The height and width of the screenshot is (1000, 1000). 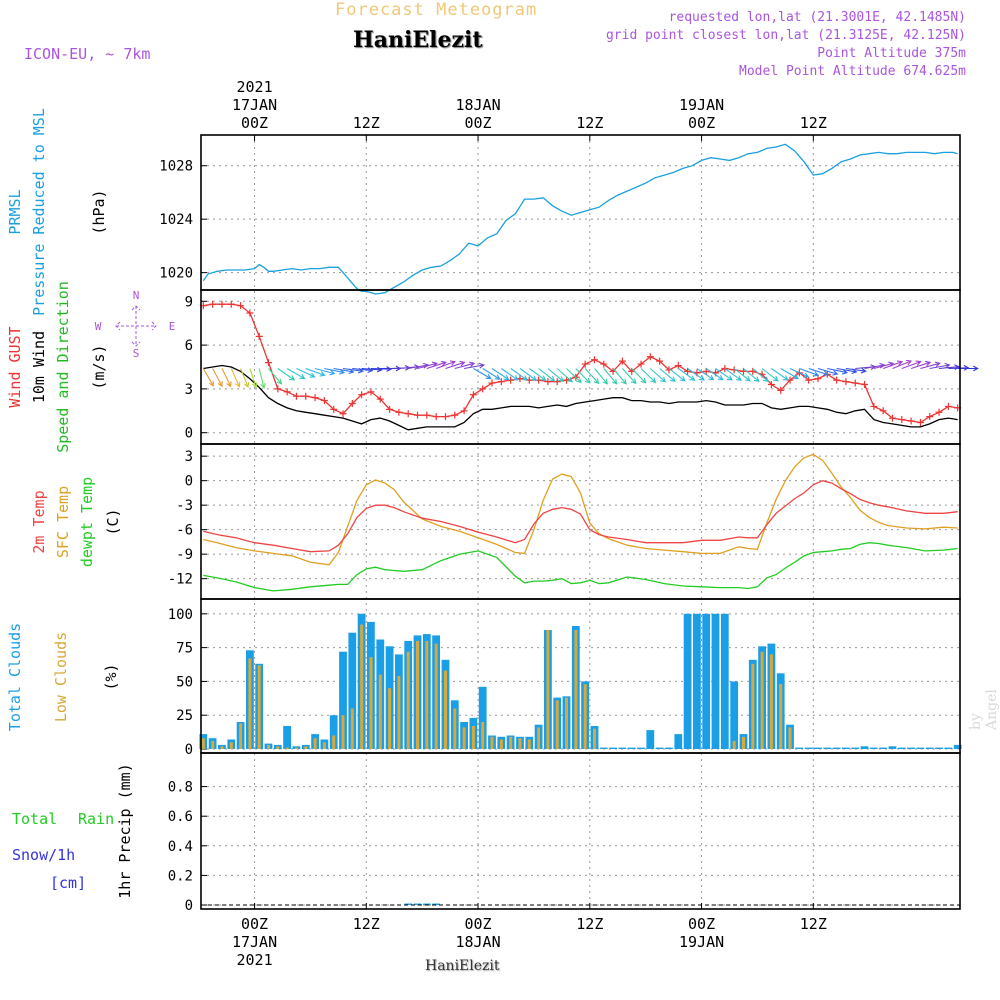 What do you see at coordinates (852, 71) in the screenshot?
I see `model-altitude: Model Point Altitude 674.625m` at bounding box center [852, 71].